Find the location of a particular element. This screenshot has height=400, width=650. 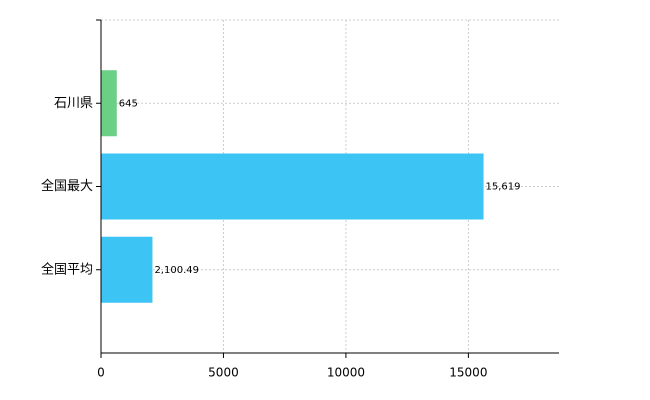

y-tick-label: 全国平均 is located at coordinates (67, 269).